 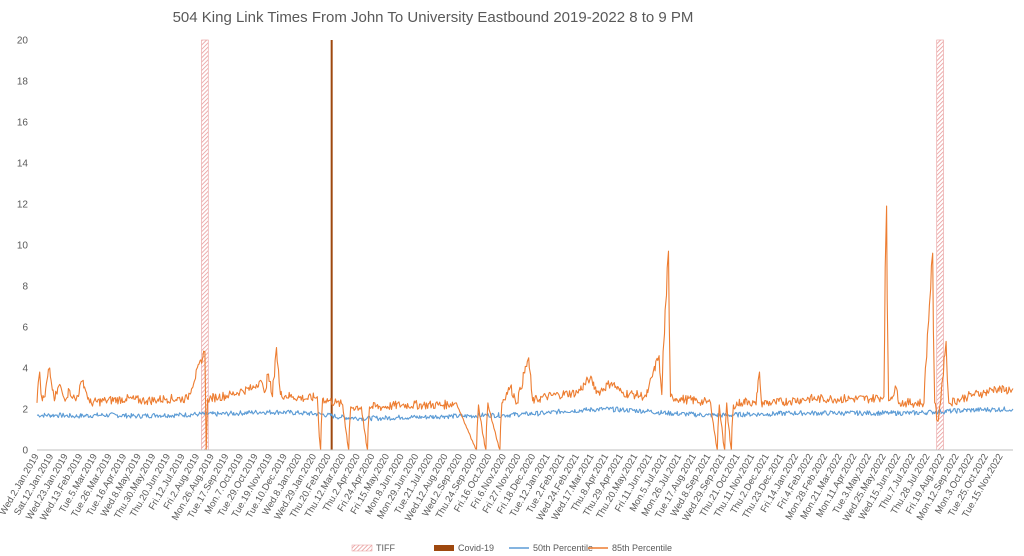 What do you see at coordinates (25, 369) in the screenshot?
I see `y-tick-label: 4` at bounding box center [25, 369].